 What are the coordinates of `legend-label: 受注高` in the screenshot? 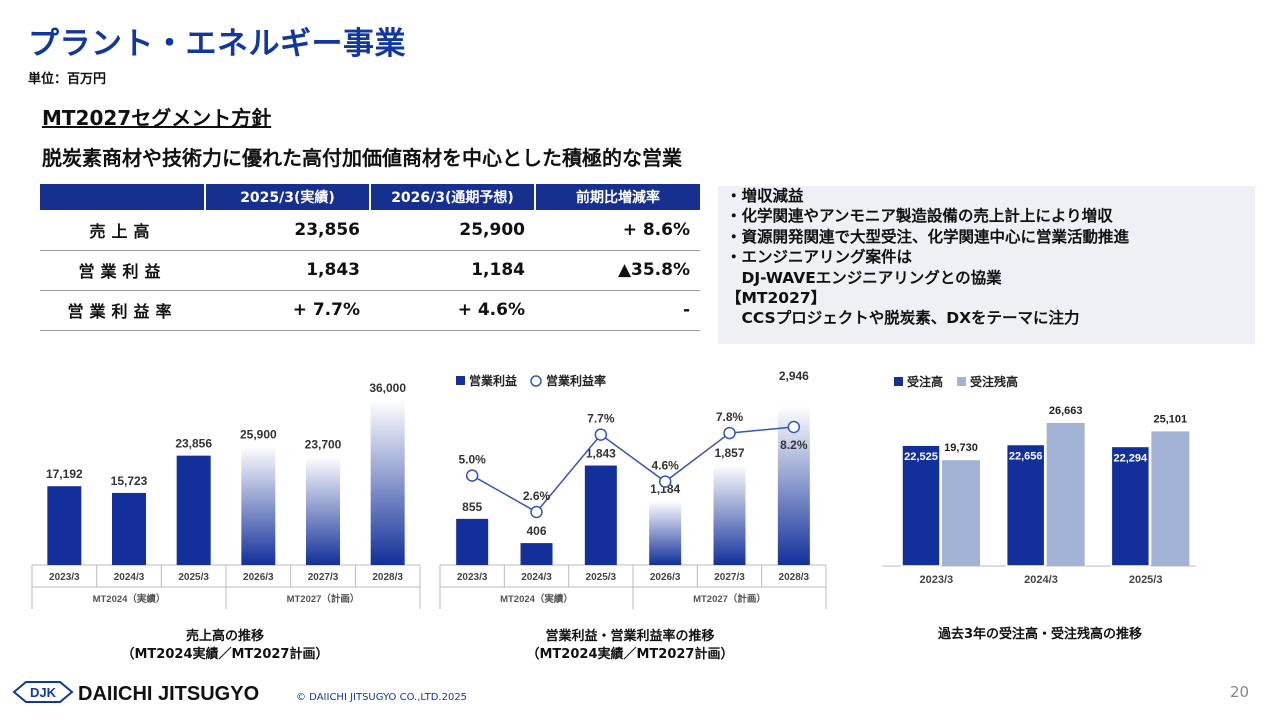 It's located at (925, 381).